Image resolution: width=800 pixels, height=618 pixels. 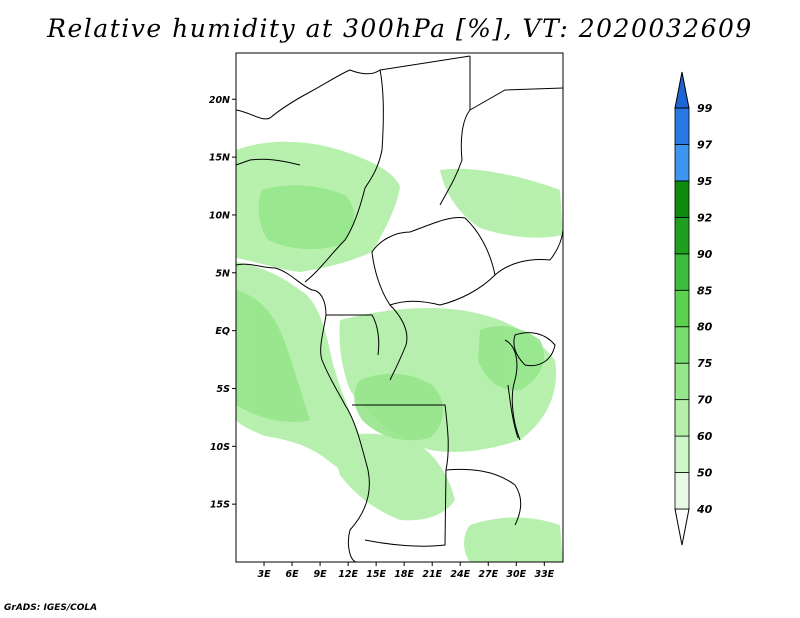 I want to click on border-east-edge, so click(x=516, y=99).